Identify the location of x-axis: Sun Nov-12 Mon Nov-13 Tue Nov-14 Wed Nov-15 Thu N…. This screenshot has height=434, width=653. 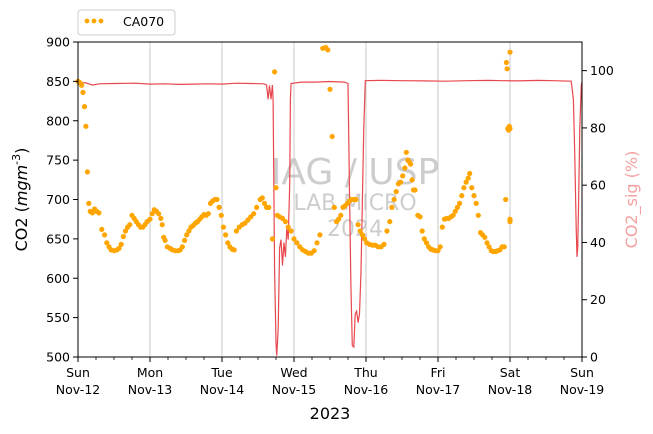
(330, 377).